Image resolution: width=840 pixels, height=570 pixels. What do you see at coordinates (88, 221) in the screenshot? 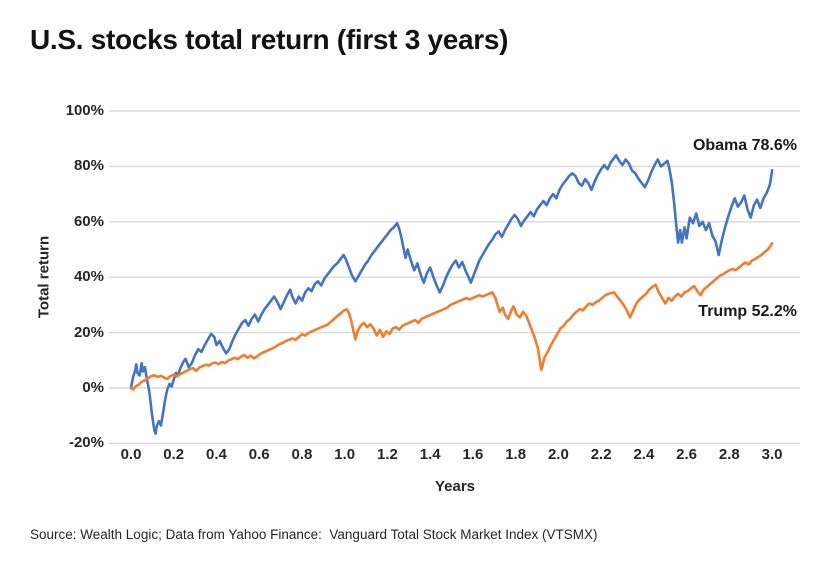
I see `y-tick-label: 60%` at bounding box center [88, 221].